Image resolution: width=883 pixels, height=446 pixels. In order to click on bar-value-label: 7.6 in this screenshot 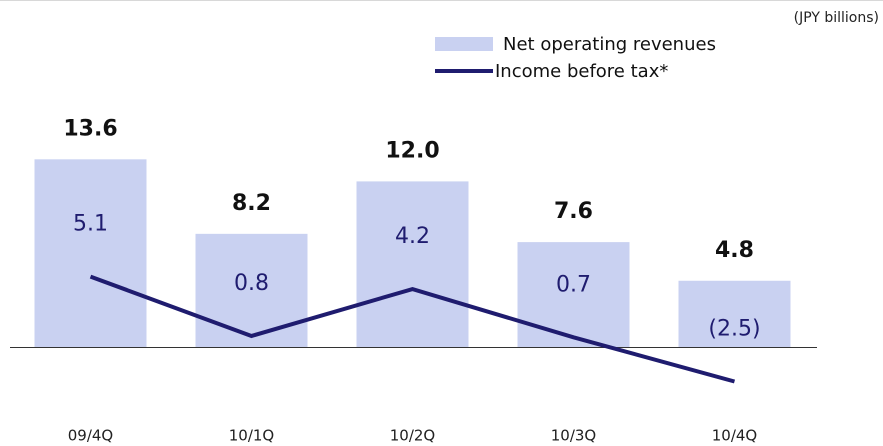, I will do `click(573, 211)`.